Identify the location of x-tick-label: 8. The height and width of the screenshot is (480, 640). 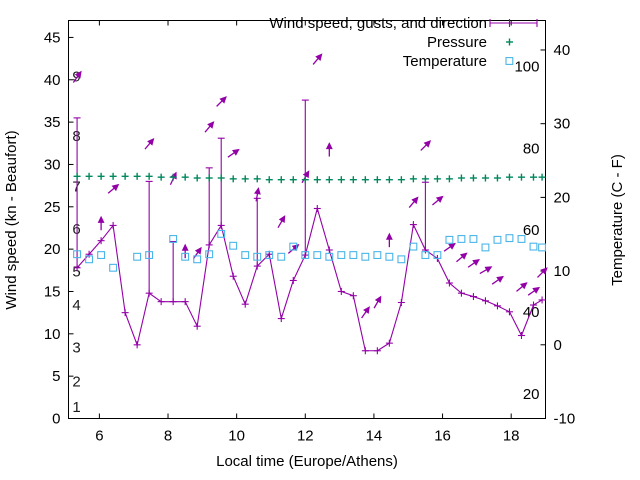
(168, 436).